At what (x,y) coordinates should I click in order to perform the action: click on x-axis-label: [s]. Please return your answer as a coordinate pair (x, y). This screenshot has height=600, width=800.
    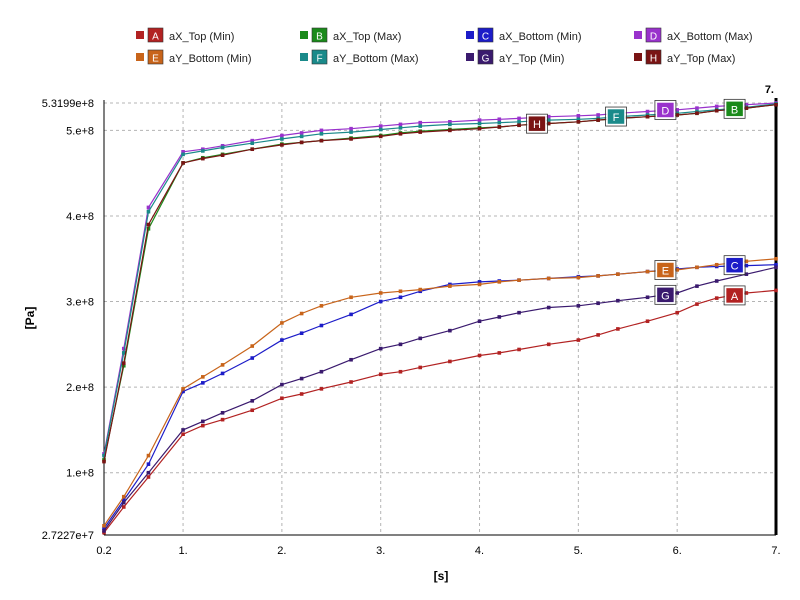
    Looking at the image, I should click on (441, 576).